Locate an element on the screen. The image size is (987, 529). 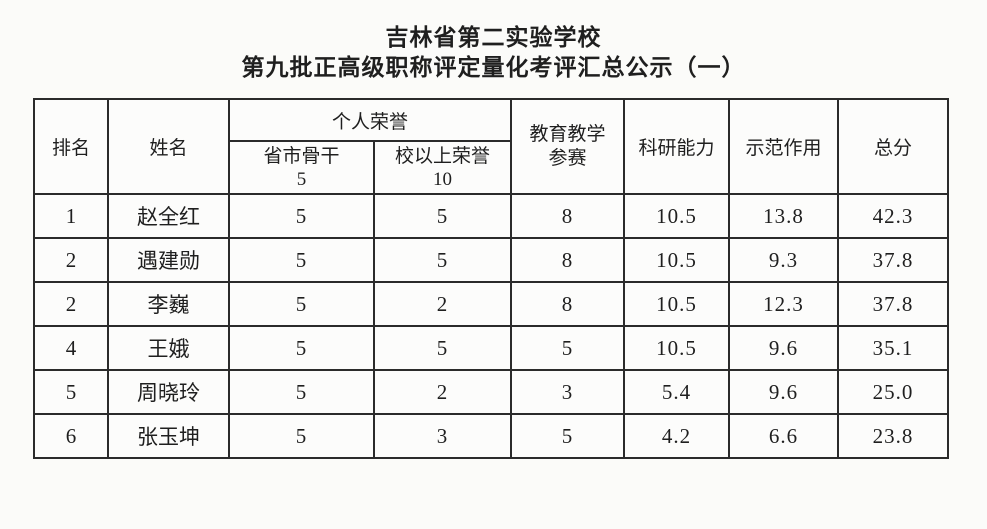
header-sub-school-label: 校以上荣誉 is located at coordinates (443, 156).